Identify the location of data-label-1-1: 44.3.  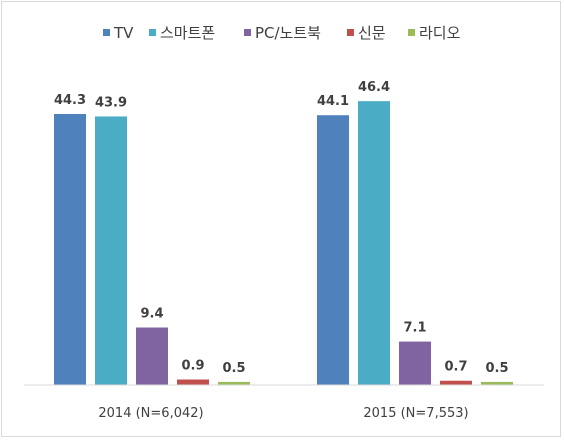
(70, 100).